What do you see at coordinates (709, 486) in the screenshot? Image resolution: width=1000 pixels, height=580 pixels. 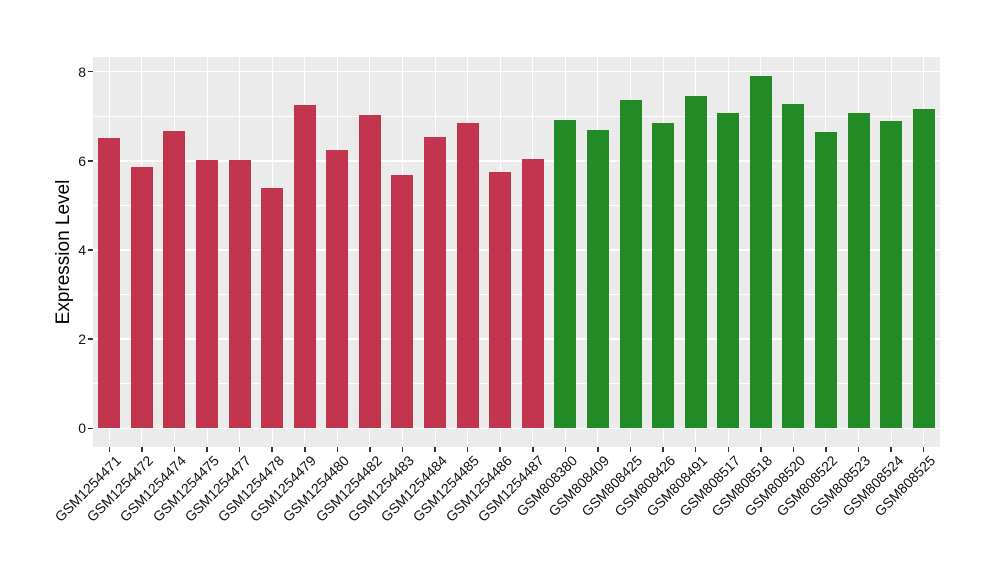 I see `x-tick-label: GSM808517` at bounding box center [709, 486].